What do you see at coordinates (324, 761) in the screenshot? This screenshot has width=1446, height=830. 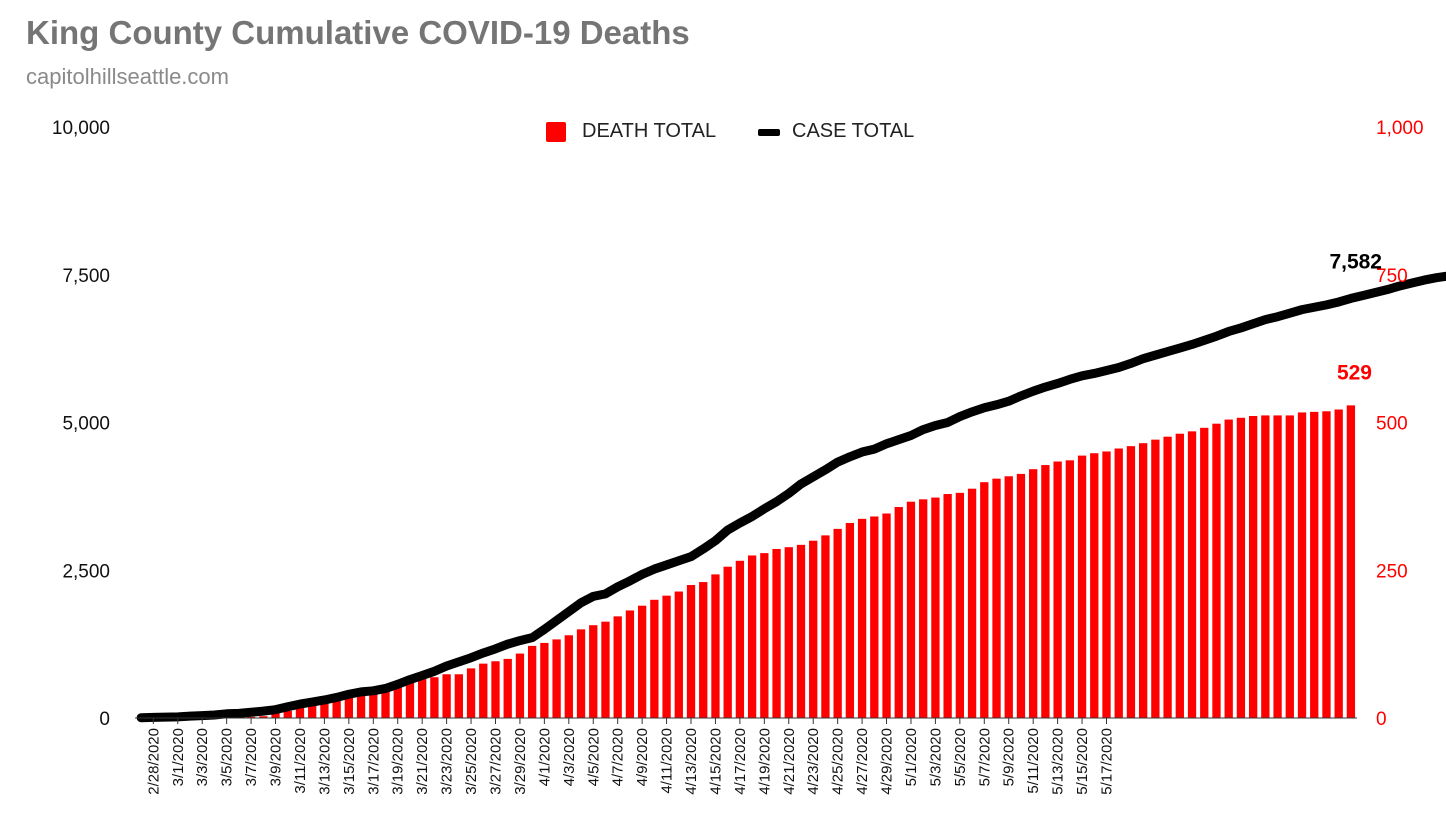 I see `x-tick-label: 3/13/2020` at bounding box center [324, 761].